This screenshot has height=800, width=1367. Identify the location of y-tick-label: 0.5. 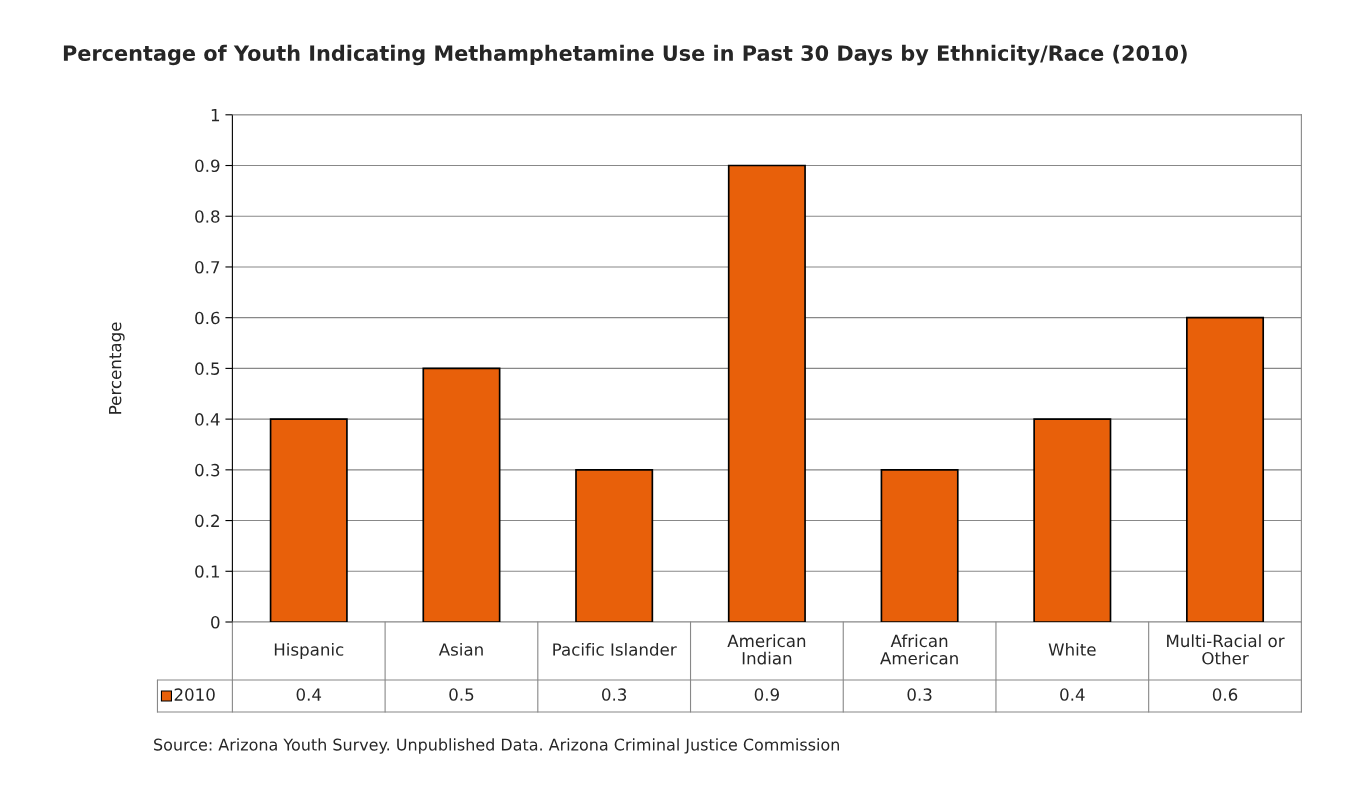
(207, 368).